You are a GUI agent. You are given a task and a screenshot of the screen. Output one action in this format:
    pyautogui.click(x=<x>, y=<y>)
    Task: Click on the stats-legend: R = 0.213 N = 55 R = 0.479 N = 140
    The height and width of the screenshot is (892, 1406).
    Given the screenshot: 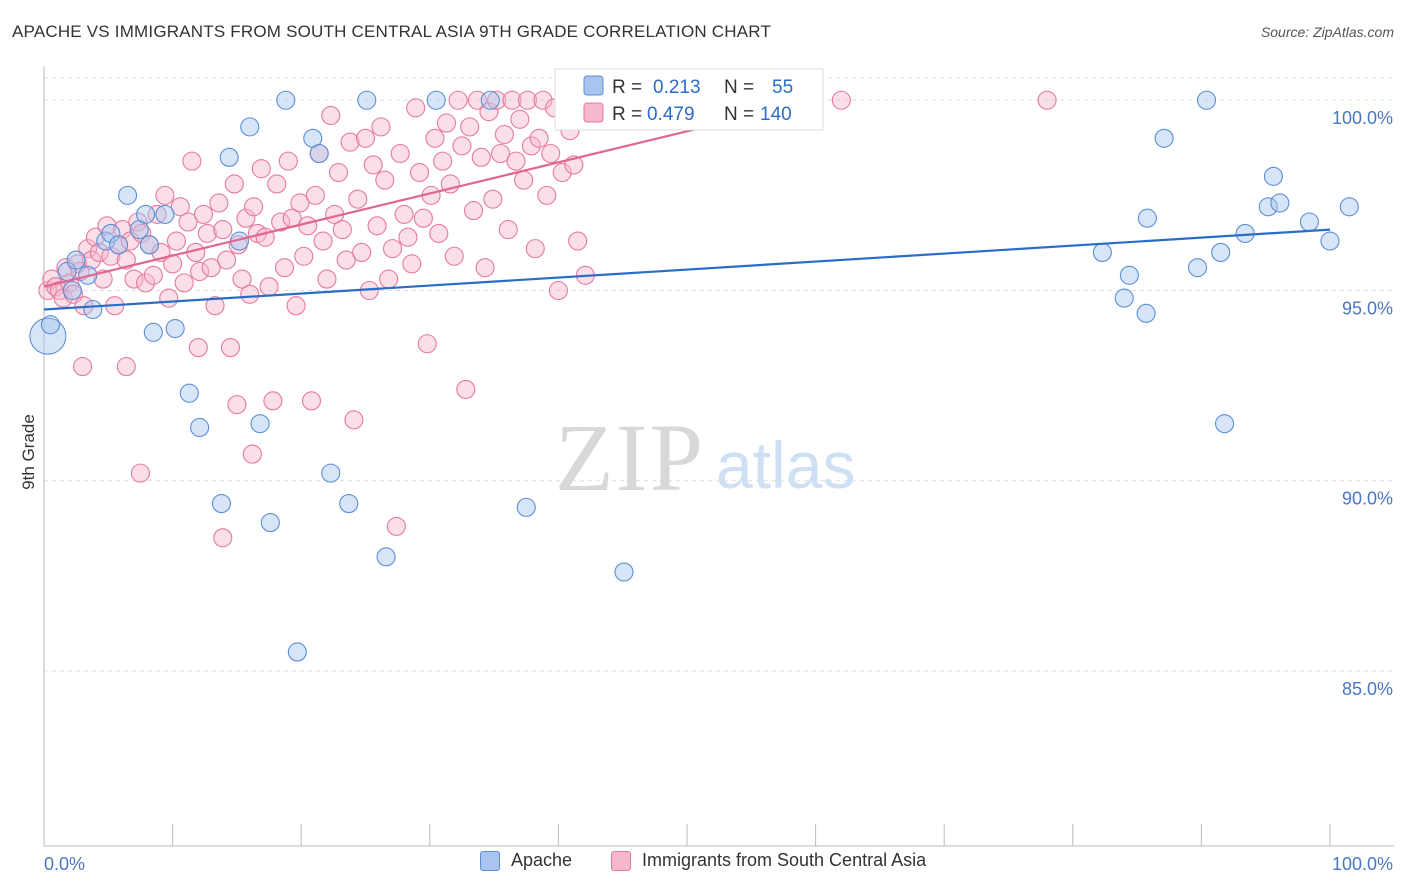 What is the action you would take?
    pyautogui.click(x=689, y=99)
    